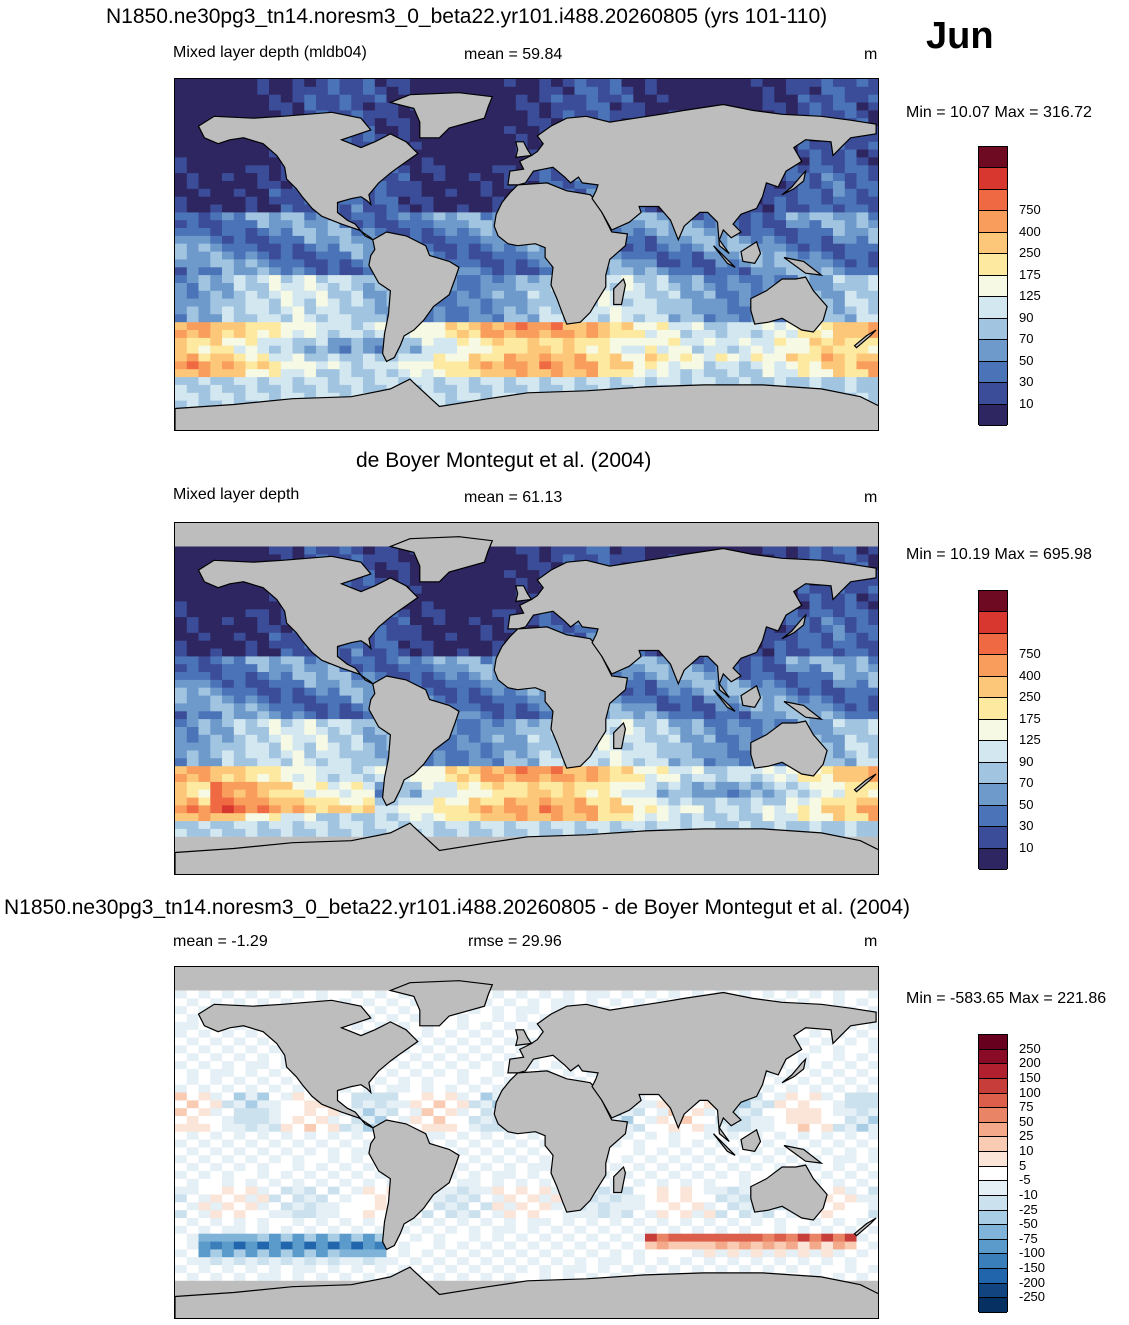  Describe the element at coordinates (993, 730) in the screenshot. I see `panel2-colorbar` at that location.